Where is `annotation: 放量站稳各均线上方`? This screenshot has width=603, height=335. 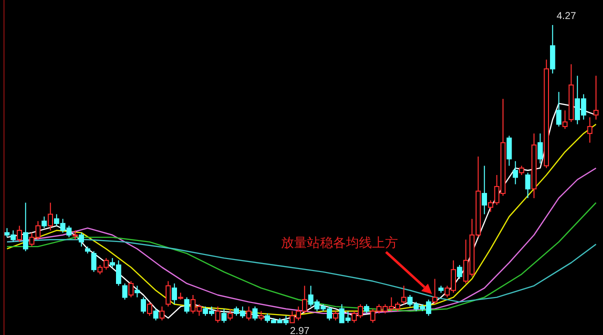 annotation: 放量站稳各均线上方 is located at coordinates (339, 242).